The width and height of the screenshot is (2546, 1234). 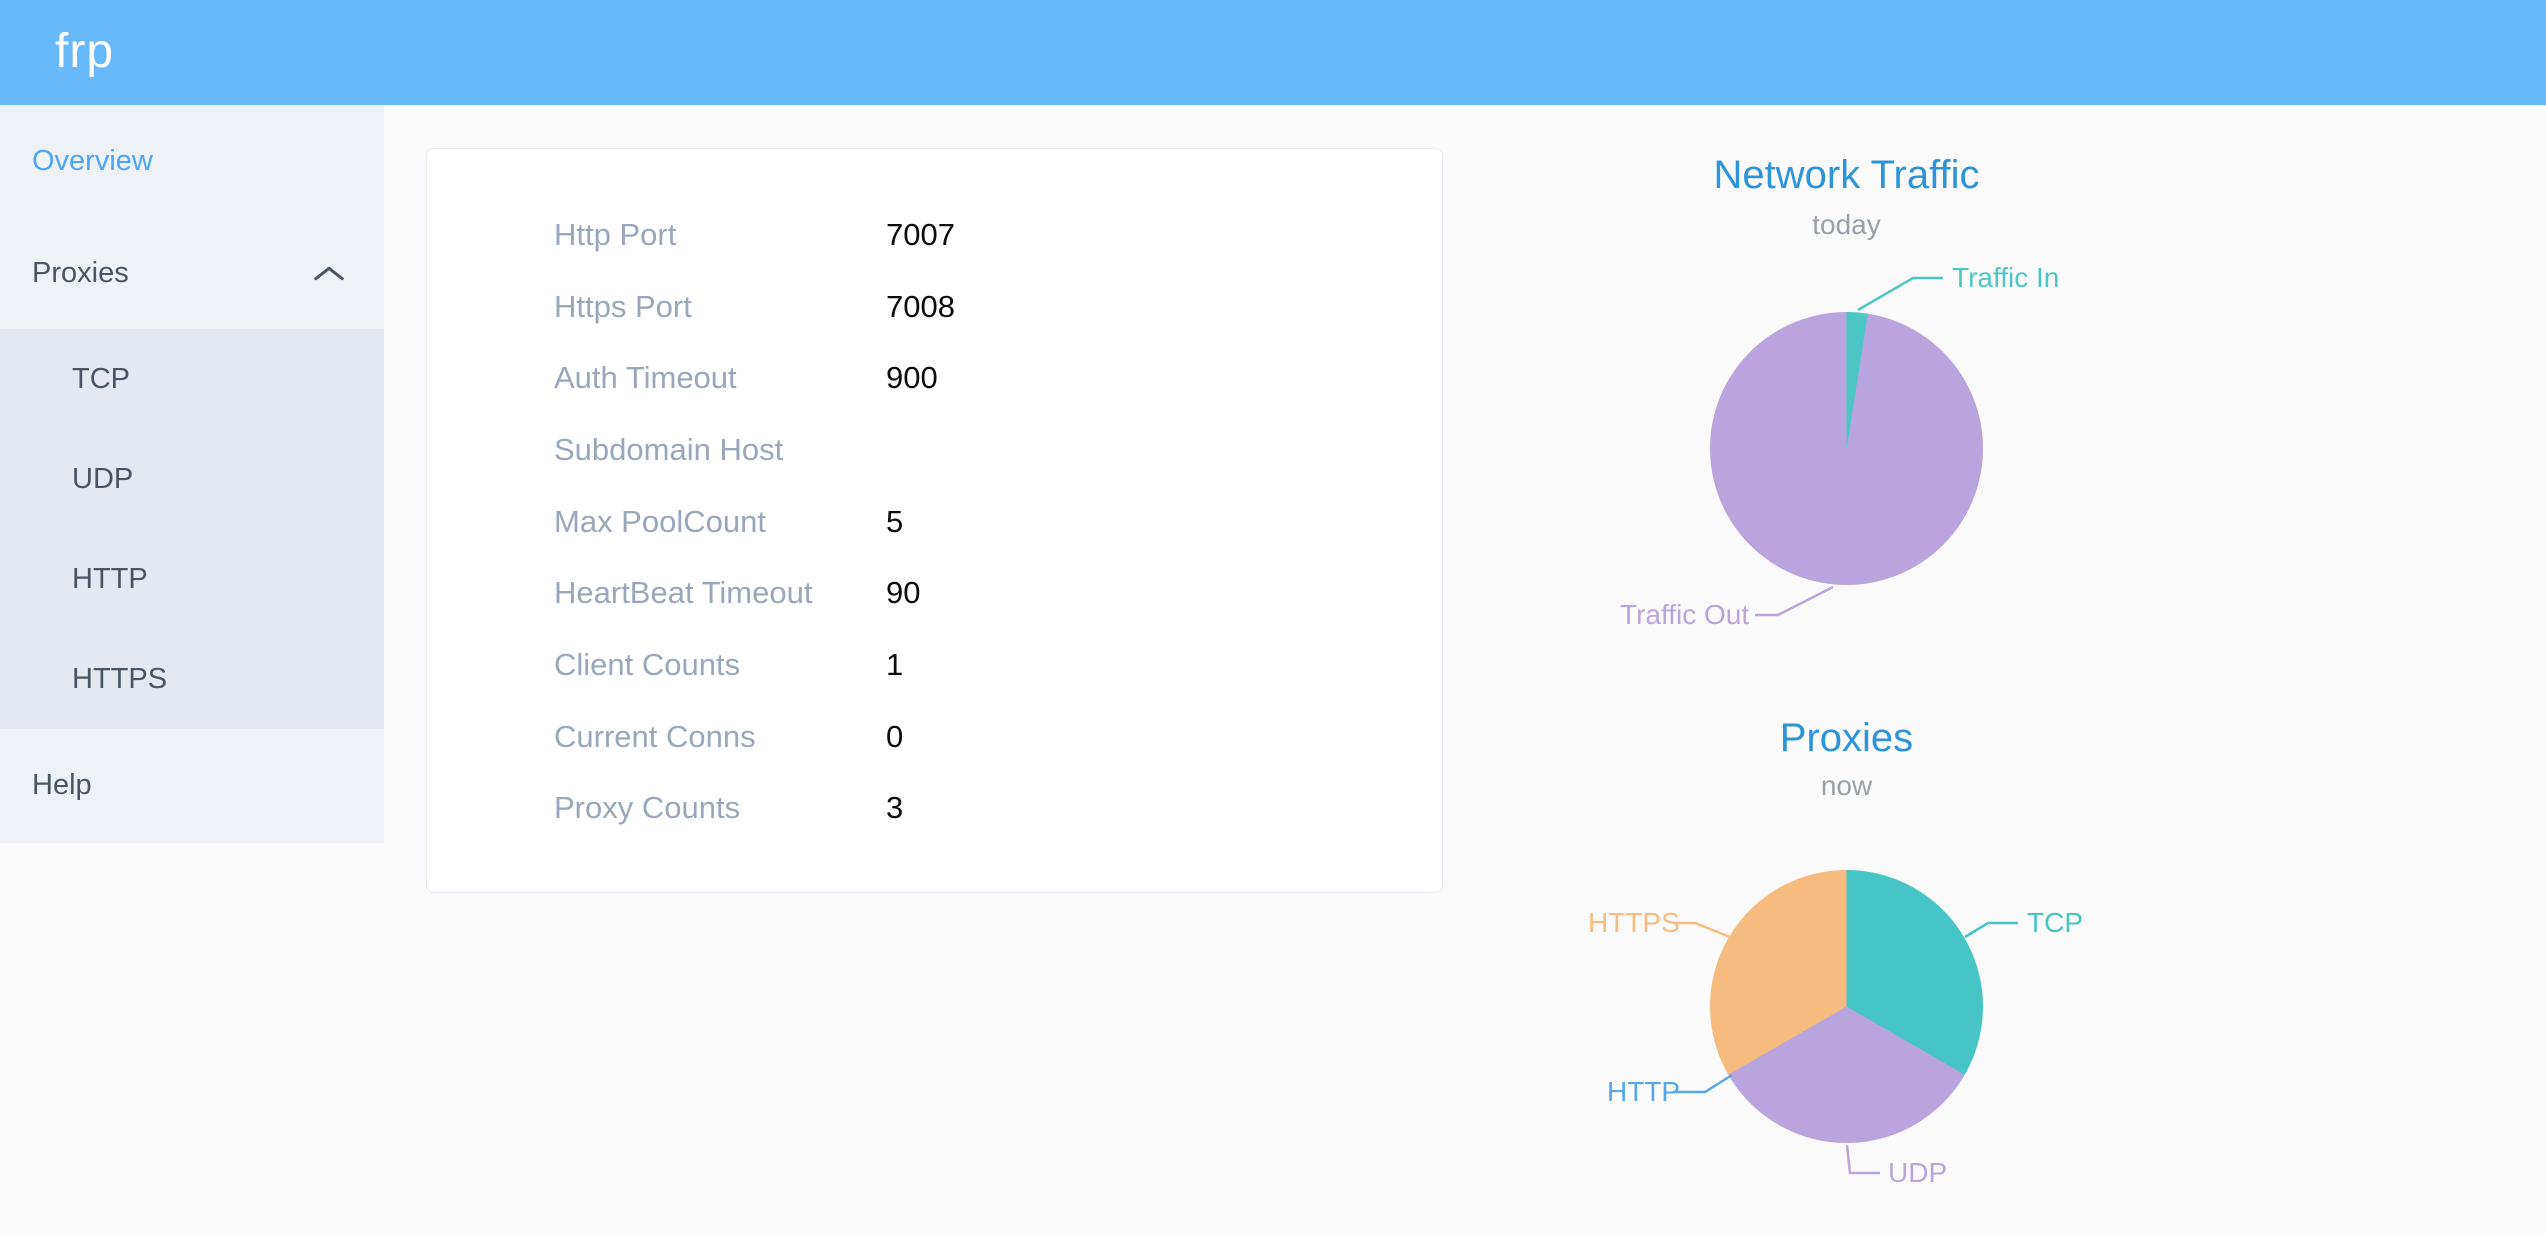 I want to click on chart-title-network-traffic: Network Traffic, so click(x=1846, y=175).